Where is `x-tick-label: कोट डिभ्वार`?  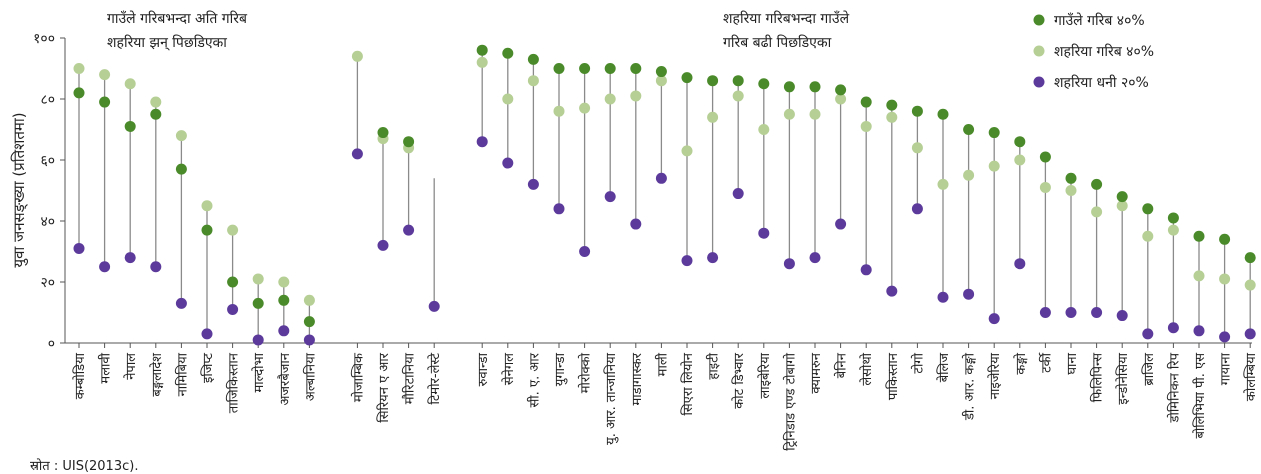 x-tick-label: कोट डिभ्वार is located at coordinates (739, 380).